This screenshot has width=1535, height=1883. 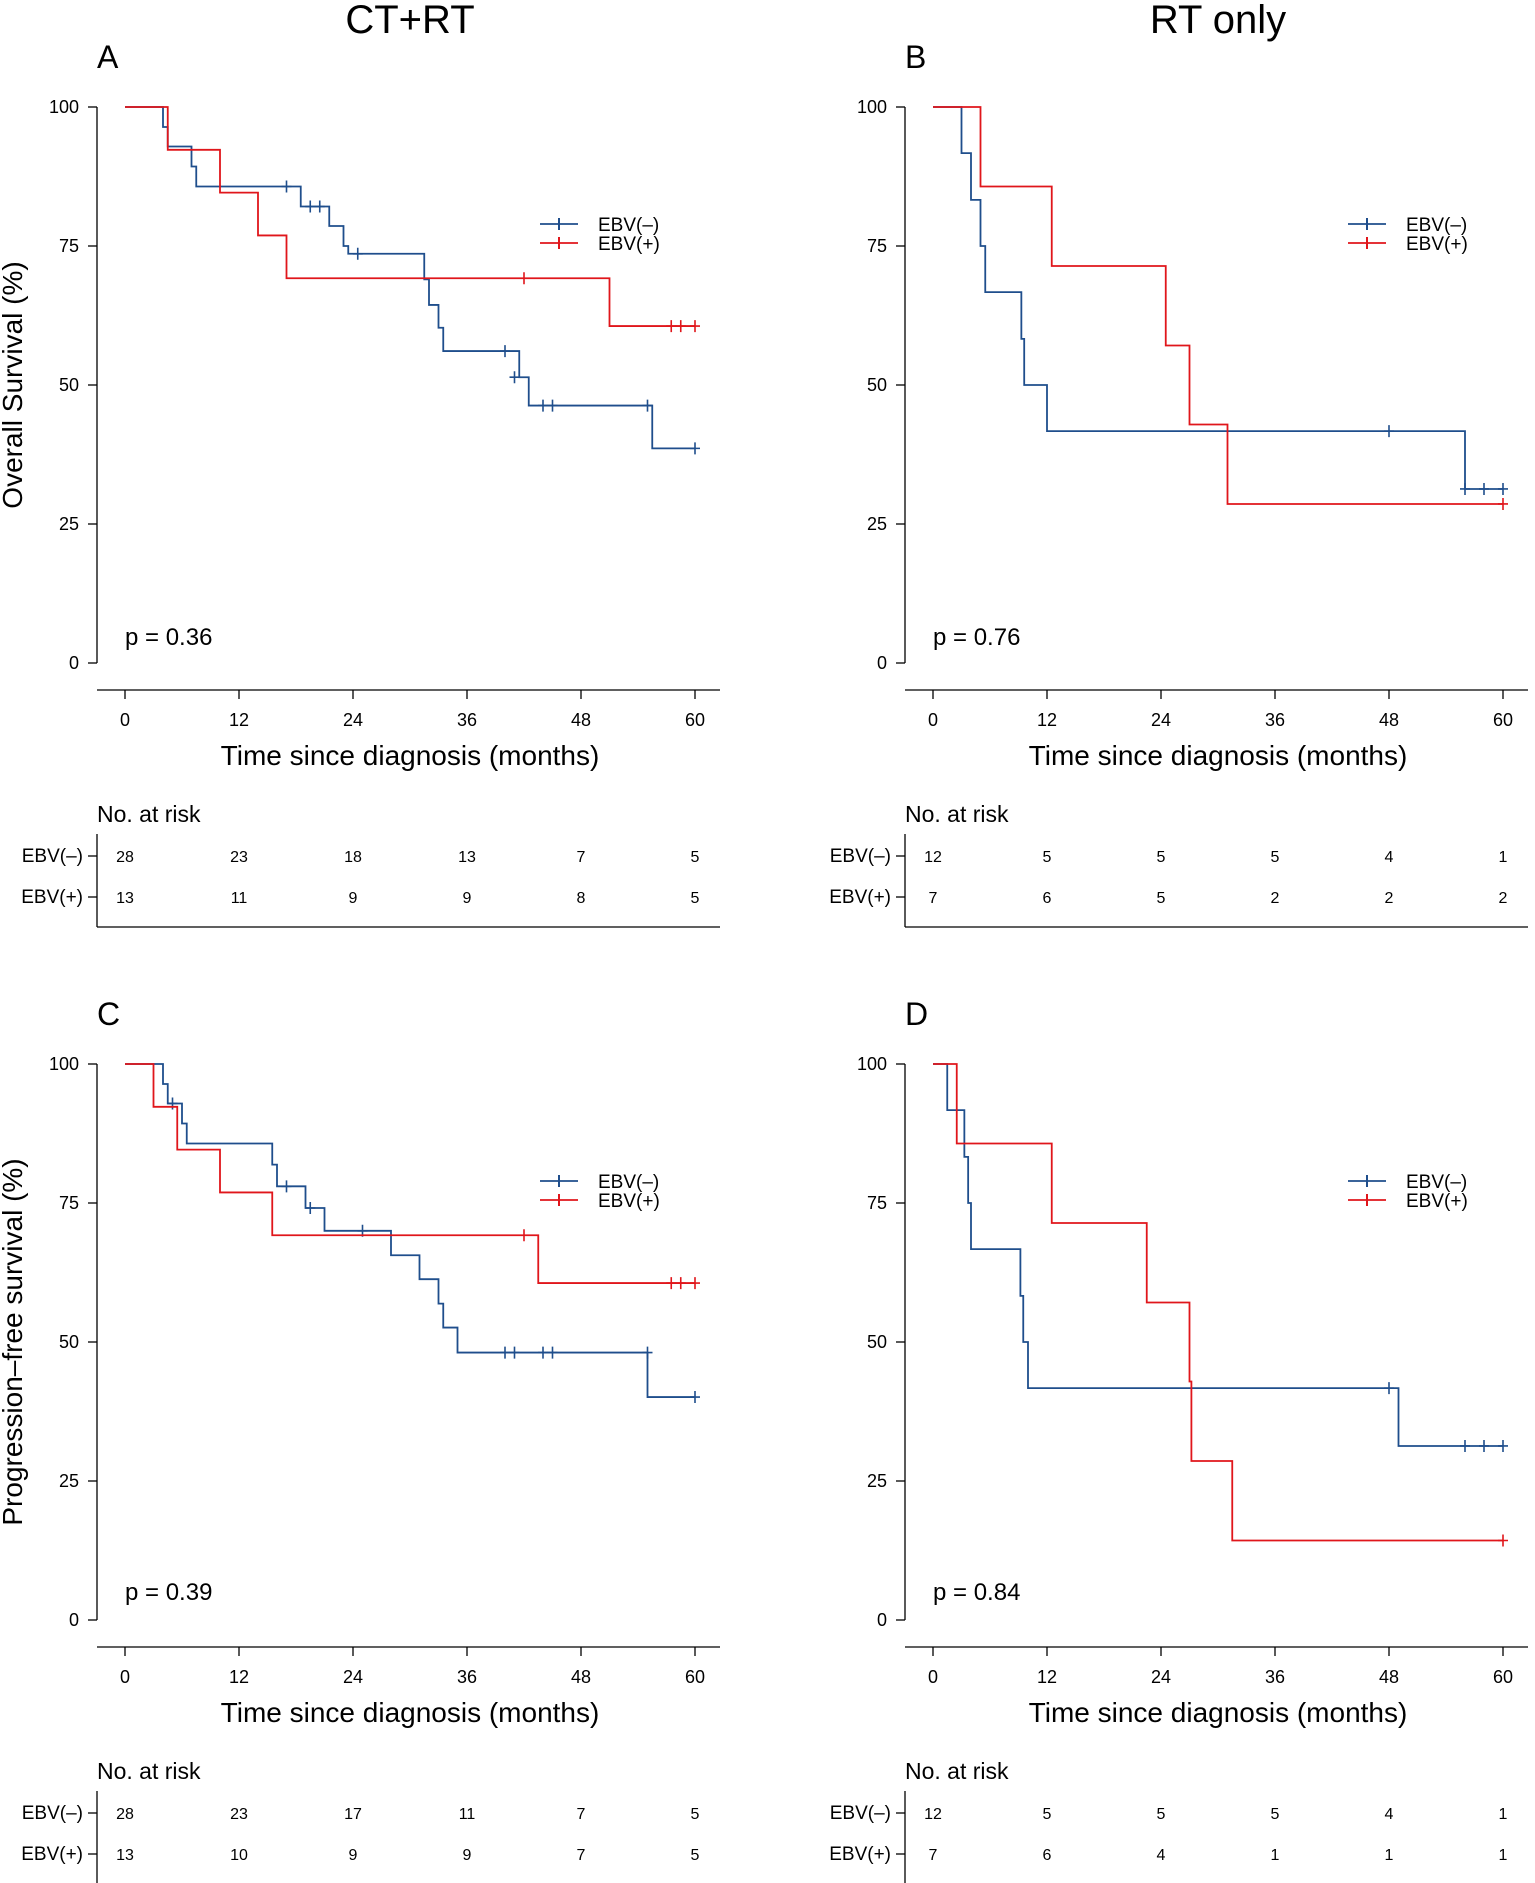 What do you see at coordinates (14, 1341) in the screenshot?
I see `y-axis-label: Progression–free survival (%)` at bounding box center [14, 1341].